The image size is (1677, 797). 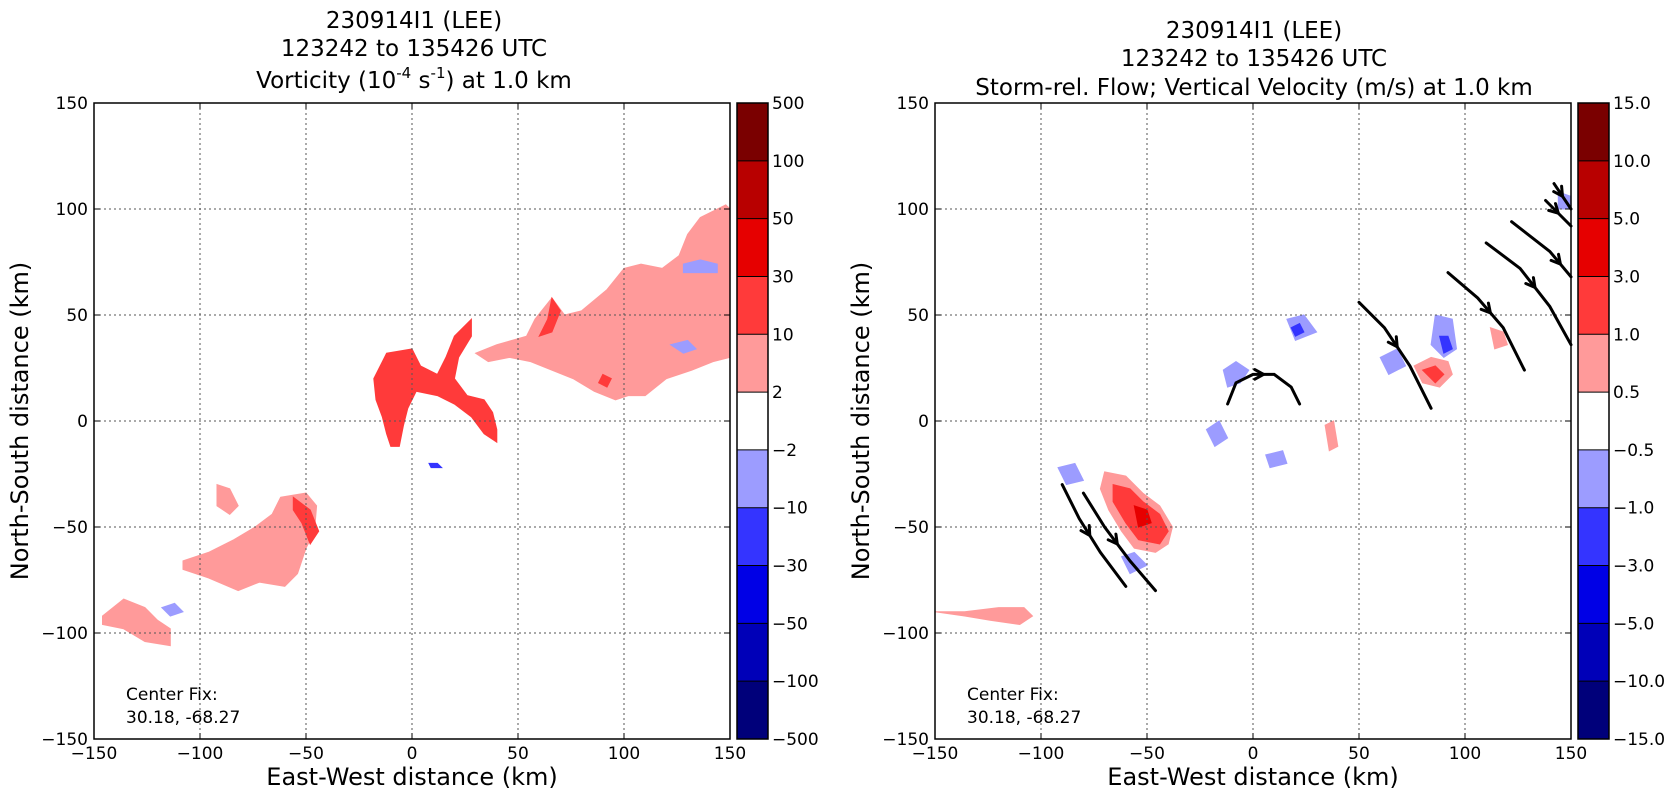 I want to click on colorbar-label: 0.5, so click(x=1626, y=393).